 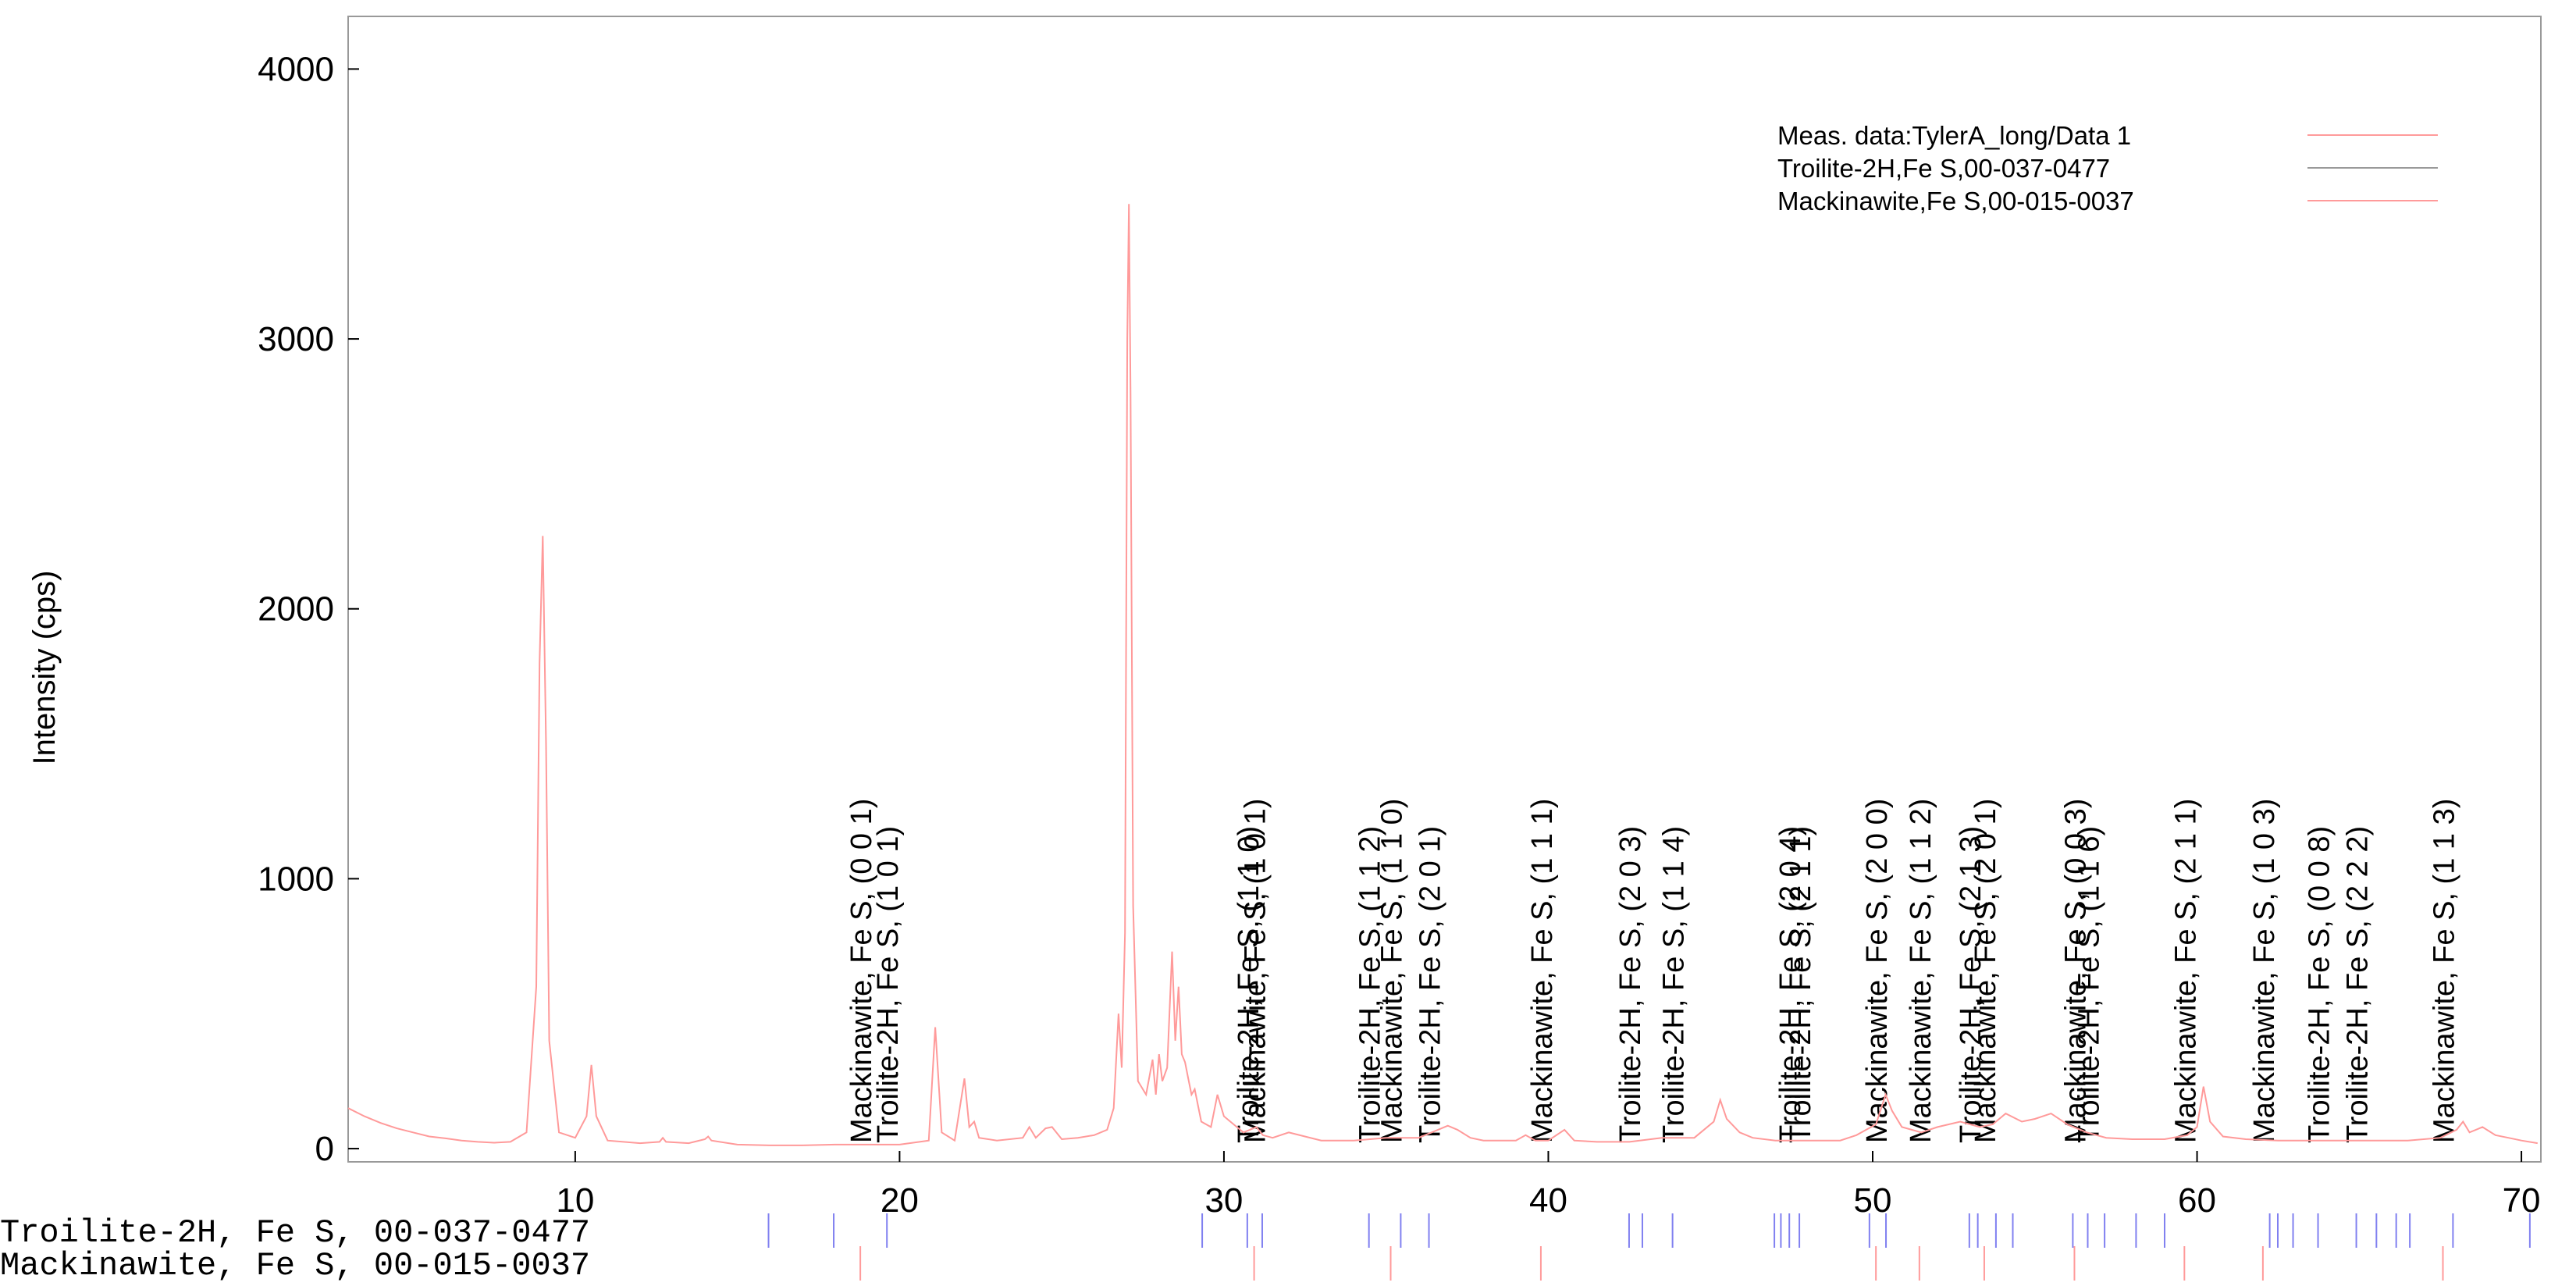 What do you see at coordinates (296, 339) in the screenshot?
I see `y-tick-label: 3000` at bounding box center [296, 339].